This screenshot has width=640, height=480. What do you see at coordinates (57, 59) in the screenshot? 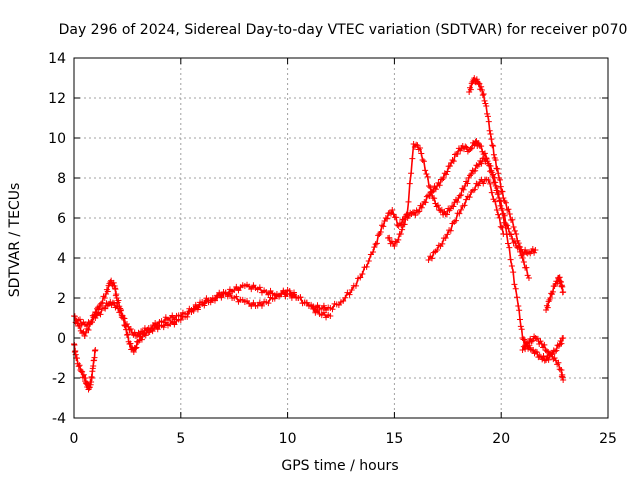
I see `y-tick-label: 14` at bounding box center [57, 59].